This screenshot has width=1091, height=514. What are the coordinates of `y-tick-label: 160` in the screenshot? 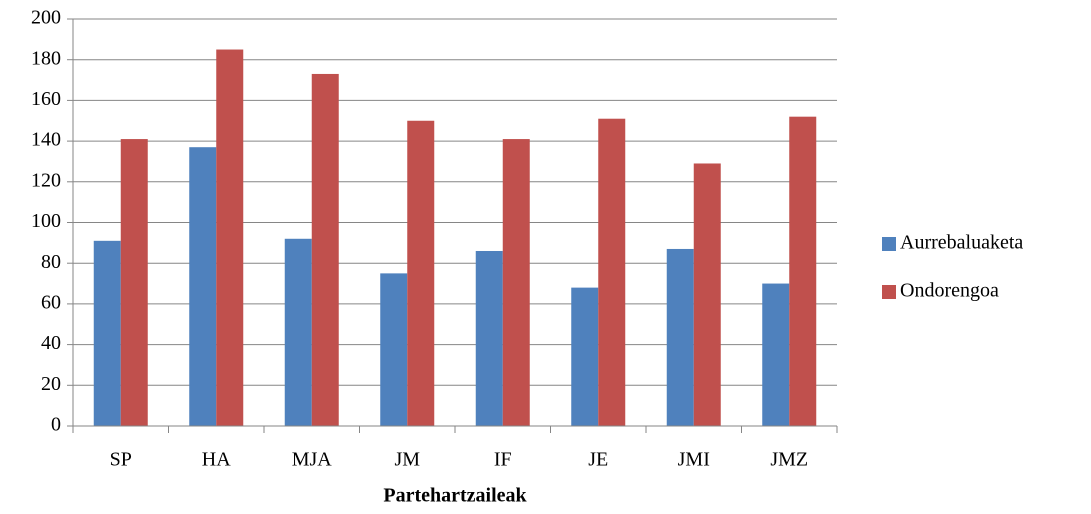 It's located at (46, 99).